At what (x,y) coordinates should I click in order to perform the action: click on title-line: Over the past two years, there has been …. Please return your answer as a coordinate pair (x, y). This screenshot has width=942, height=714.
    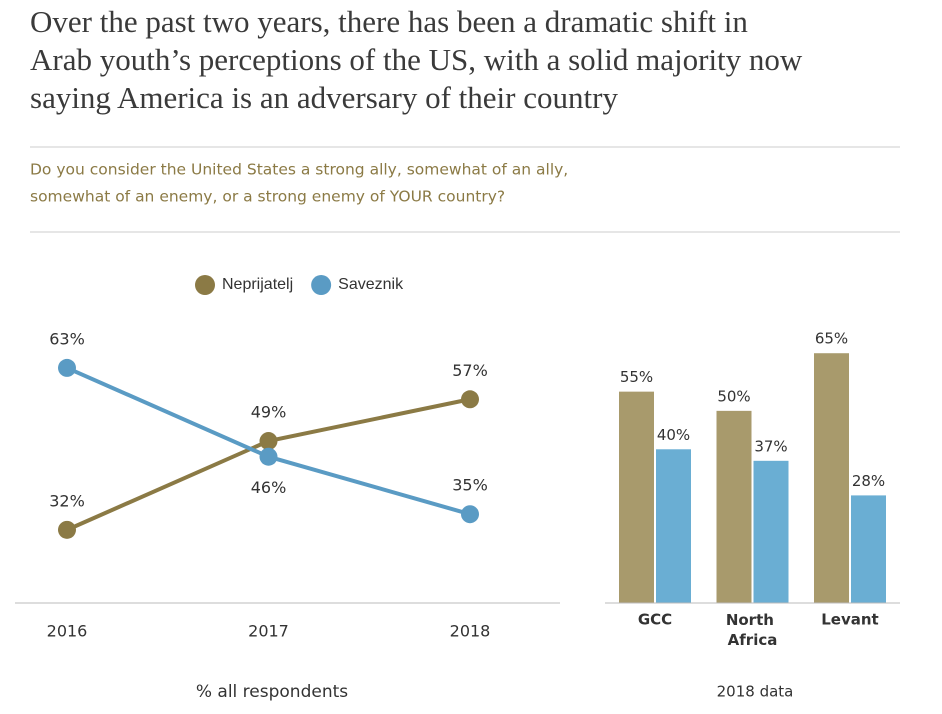
    Looking at the image, I should click on (389, 21).